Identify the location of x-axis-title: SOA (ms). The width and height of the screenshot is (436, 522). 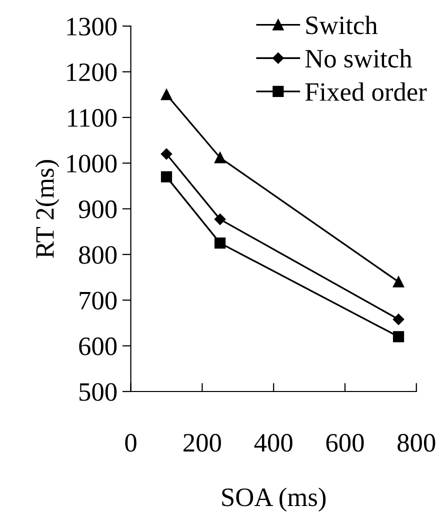
(274, 500).